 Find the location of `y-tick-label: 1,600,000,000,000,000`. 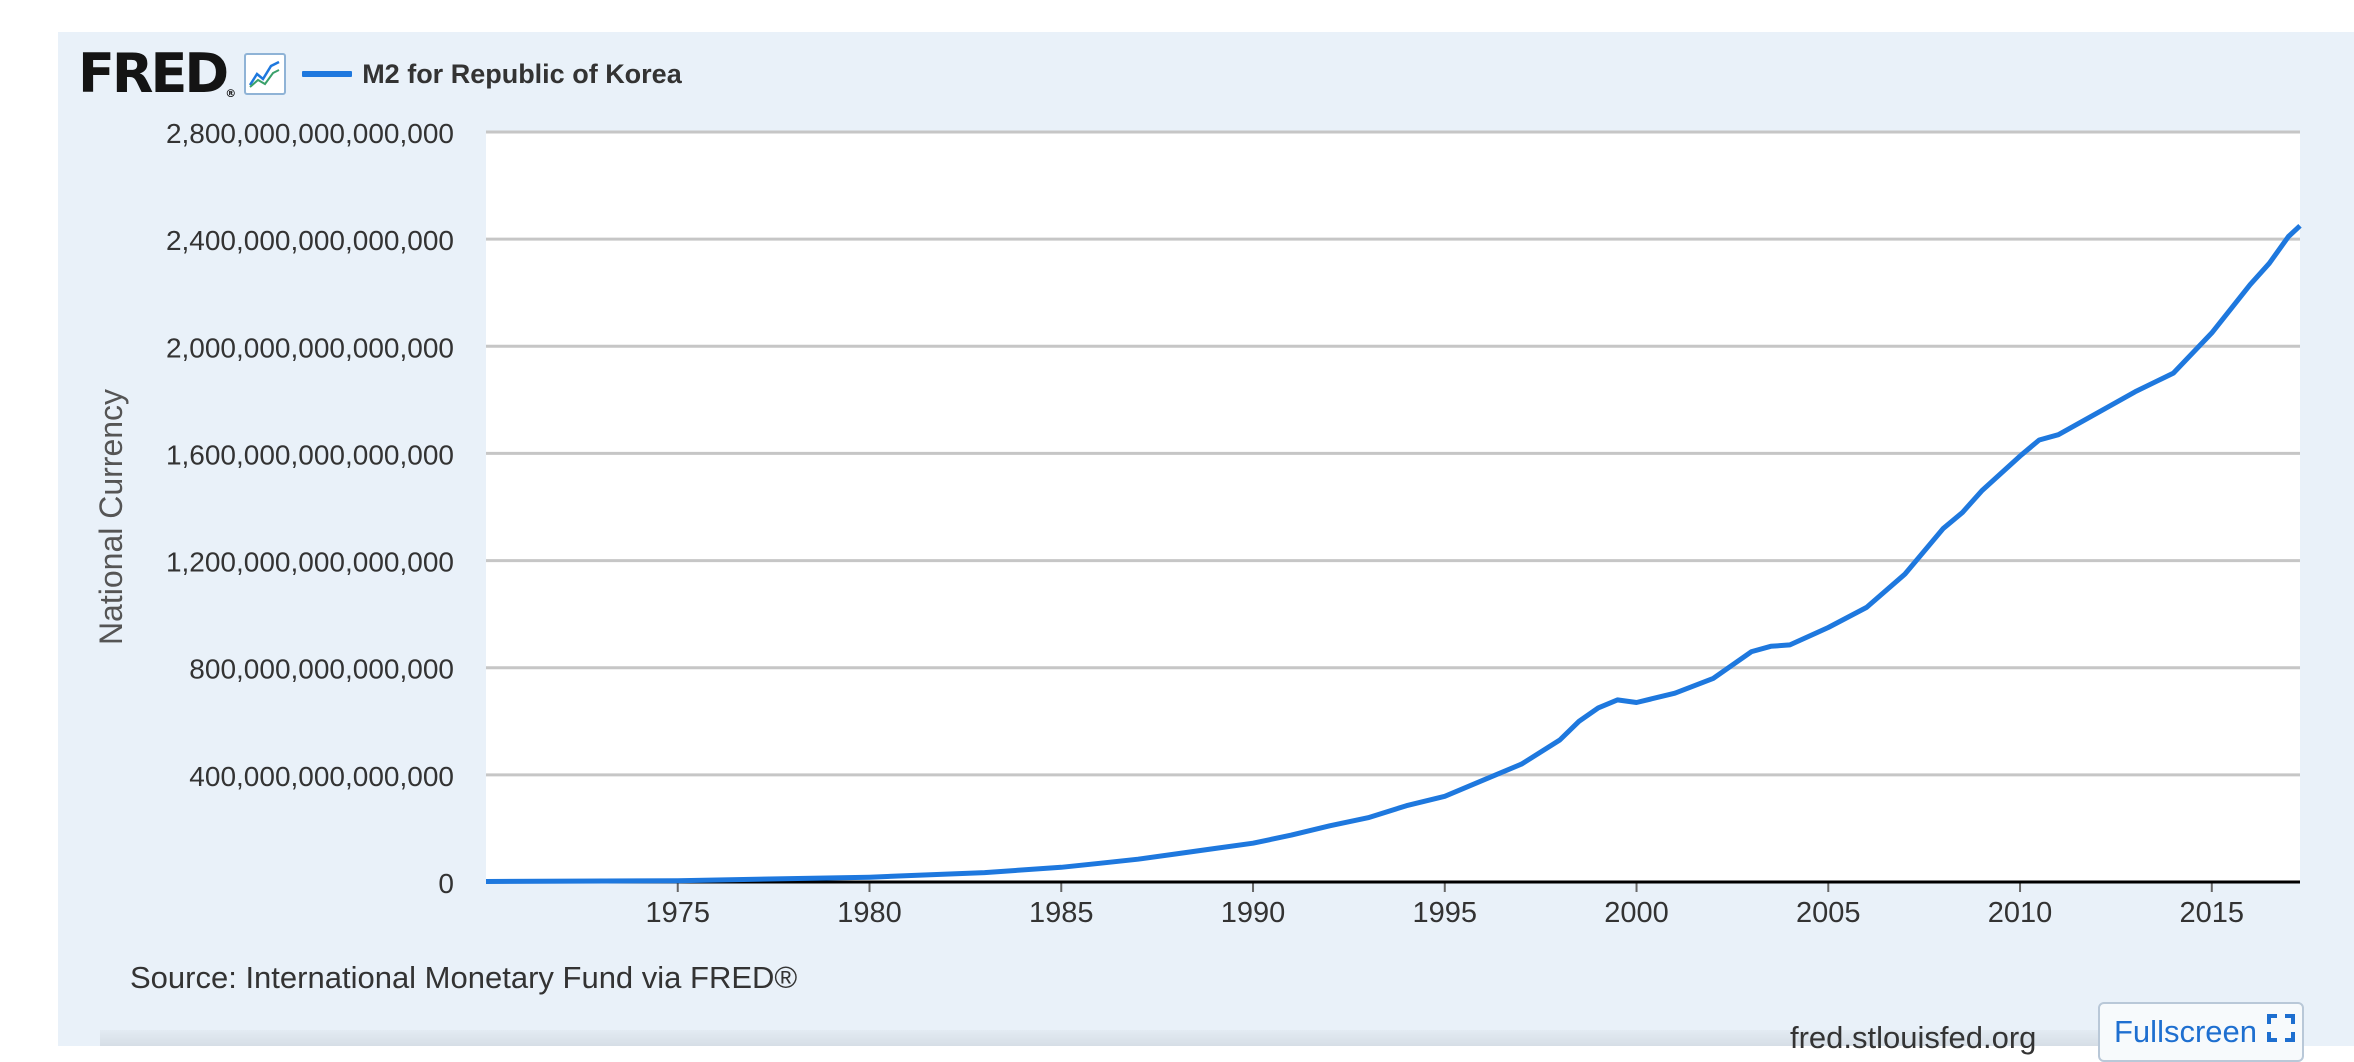

y-tick-label: 1,600,000,000,000,000 is located at coordinates (310, 454).